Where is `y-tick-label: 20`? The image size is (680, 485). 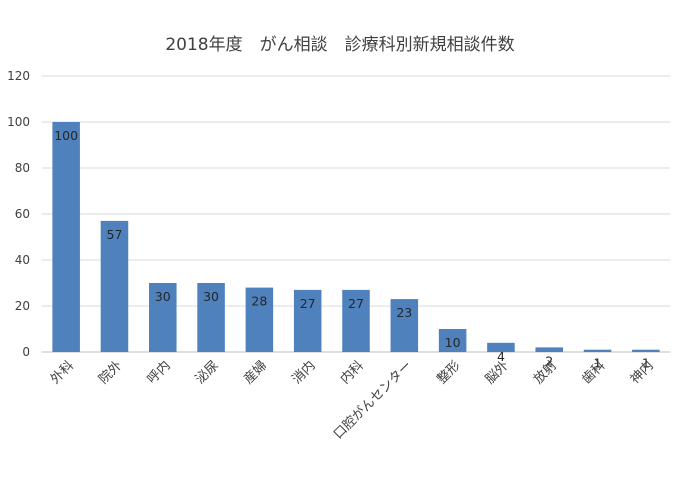 y-tick-label: 20 is located at coordinates (22, 306).